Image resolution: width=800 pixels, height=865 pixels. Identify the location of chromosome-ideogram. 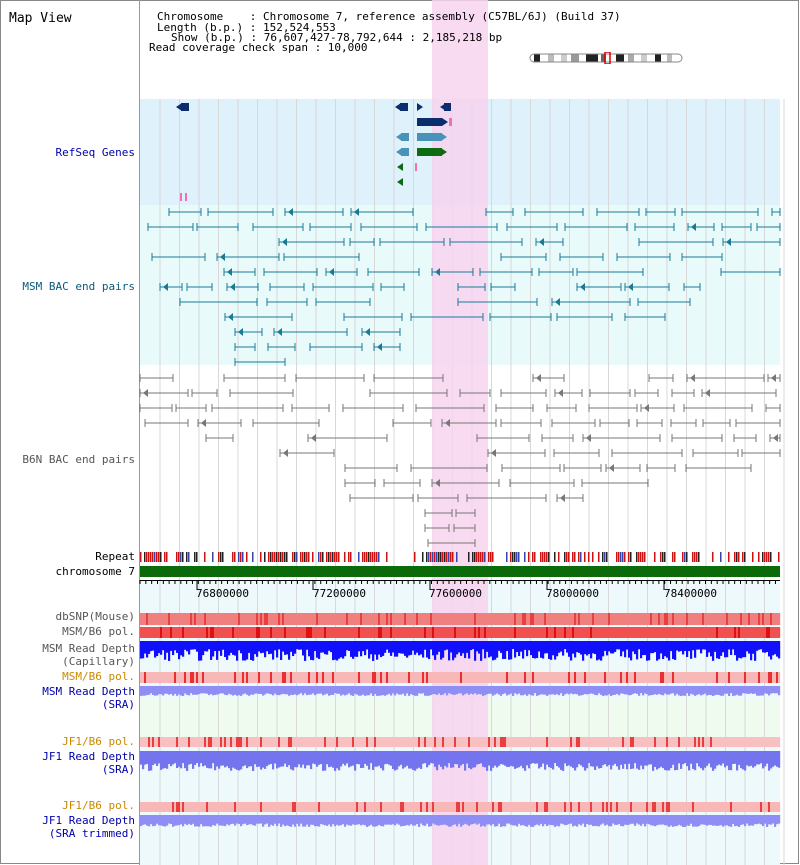
(607, 58).